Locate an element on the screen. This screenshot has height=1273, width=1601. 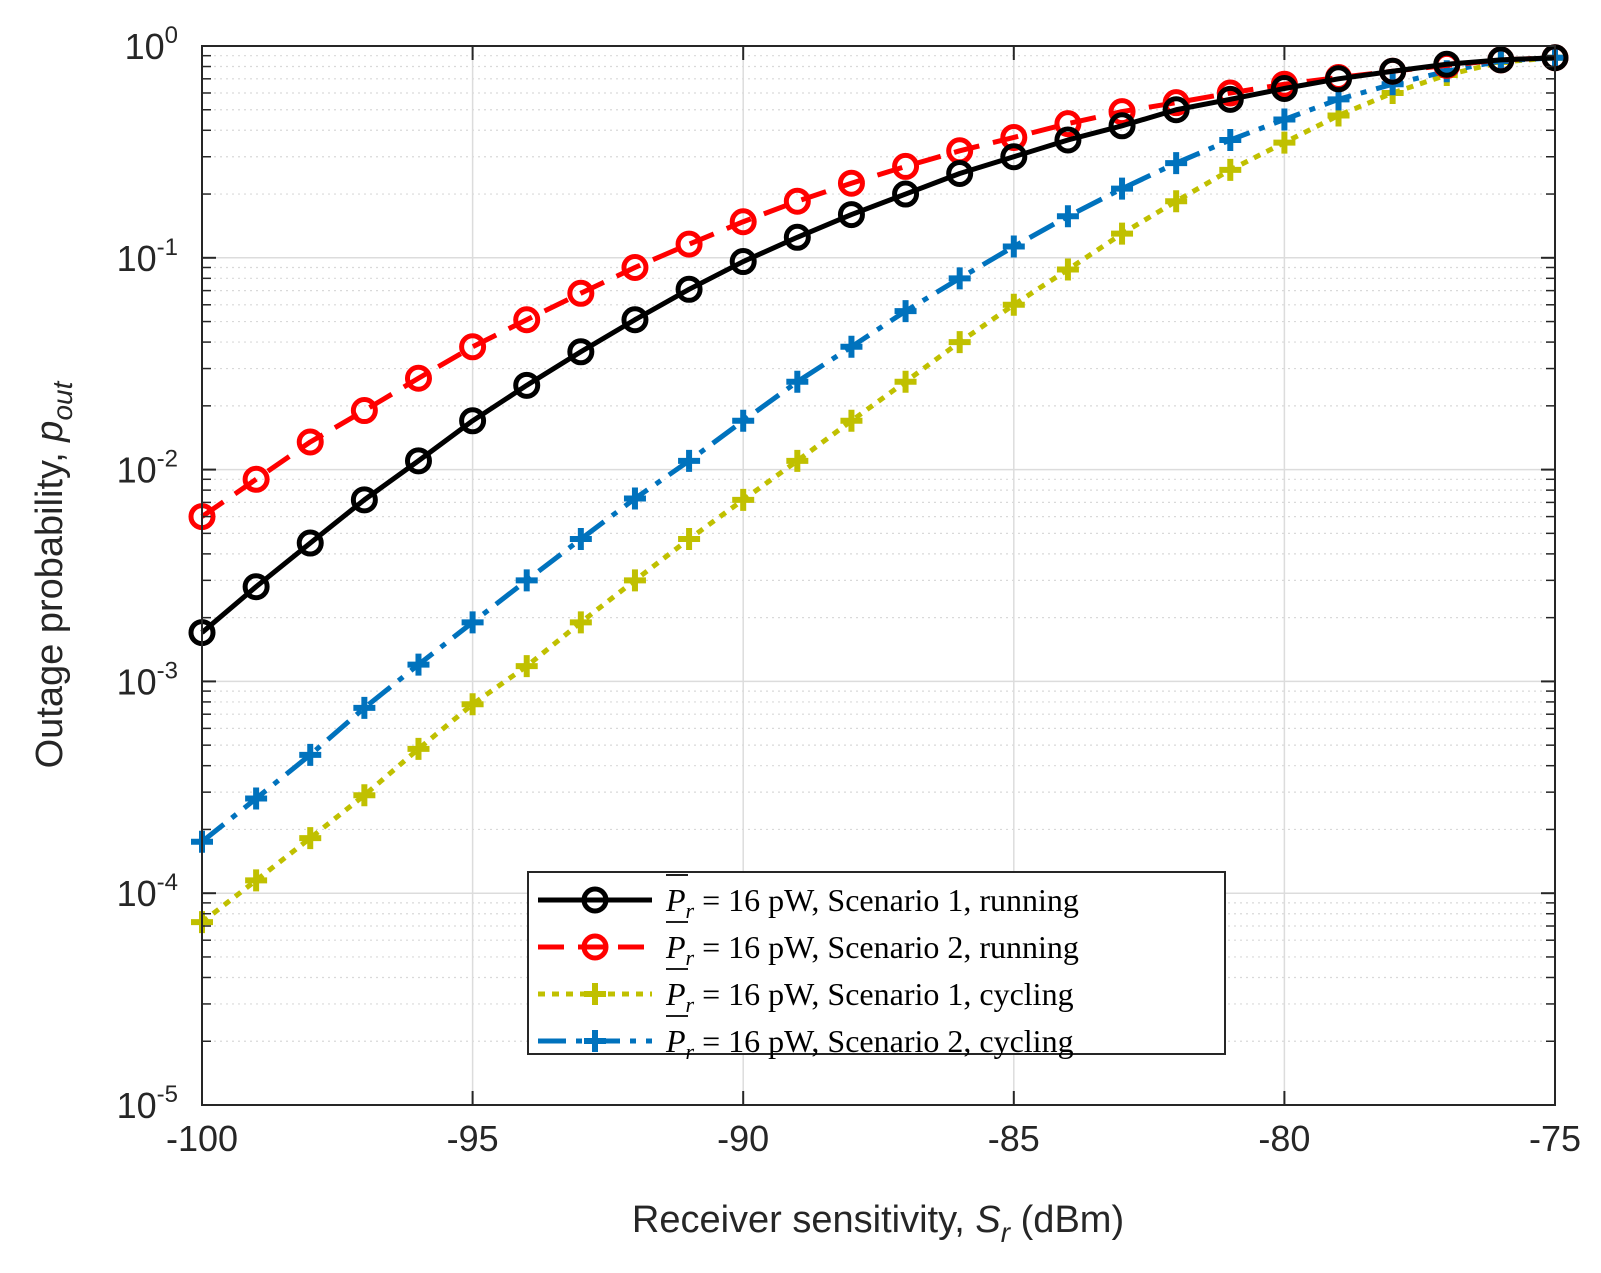
x-tick-label: -95 is located at coordinates (473, 1138).